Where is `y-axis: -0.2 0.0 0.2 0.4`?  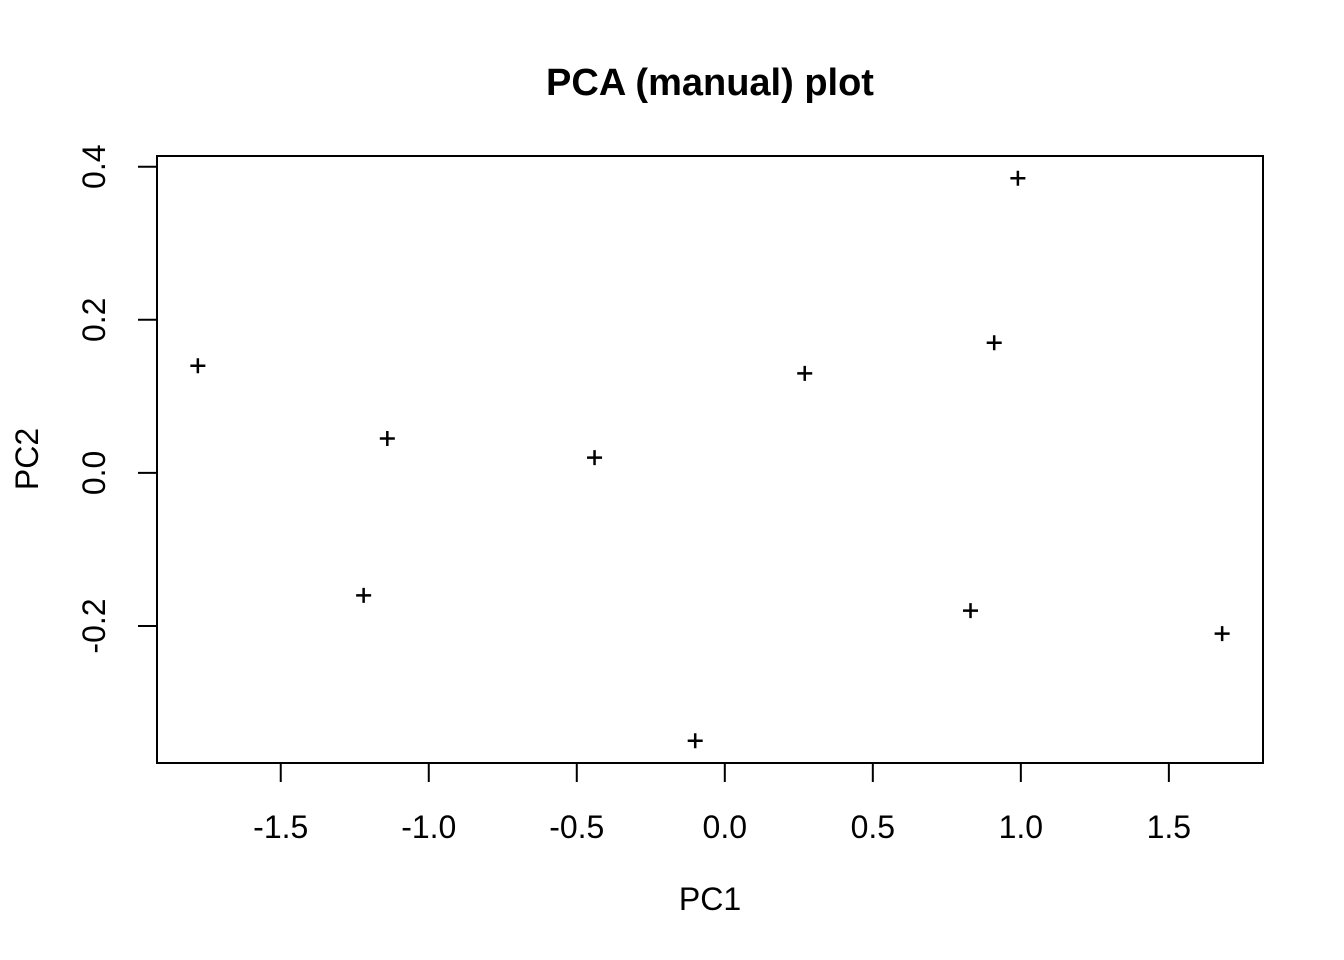
y-axis: -0.2 0.0 0.2 0.4 is located at coordinates (116, 399).